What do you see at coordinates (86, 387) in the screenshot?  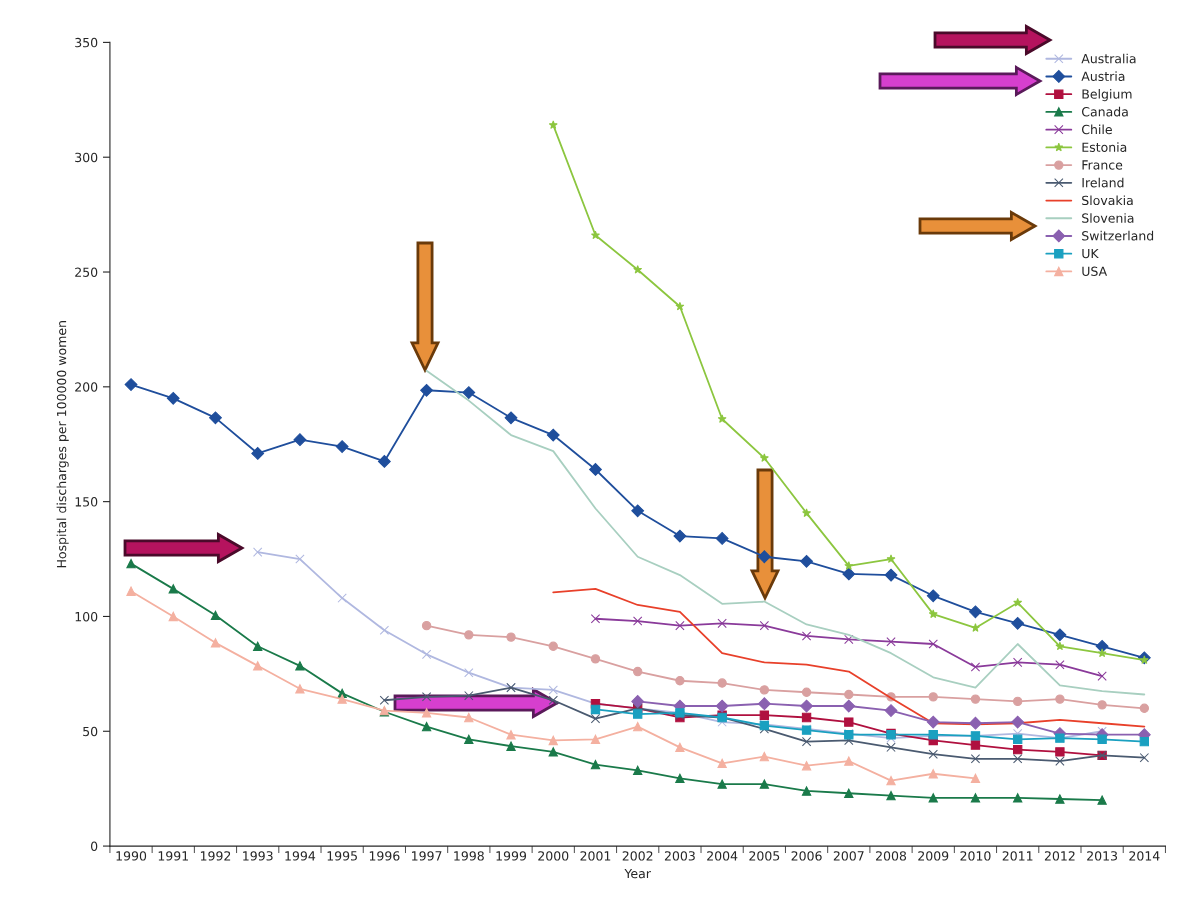 I see `y-tick-label: 200` at bounding box center [86, 387].